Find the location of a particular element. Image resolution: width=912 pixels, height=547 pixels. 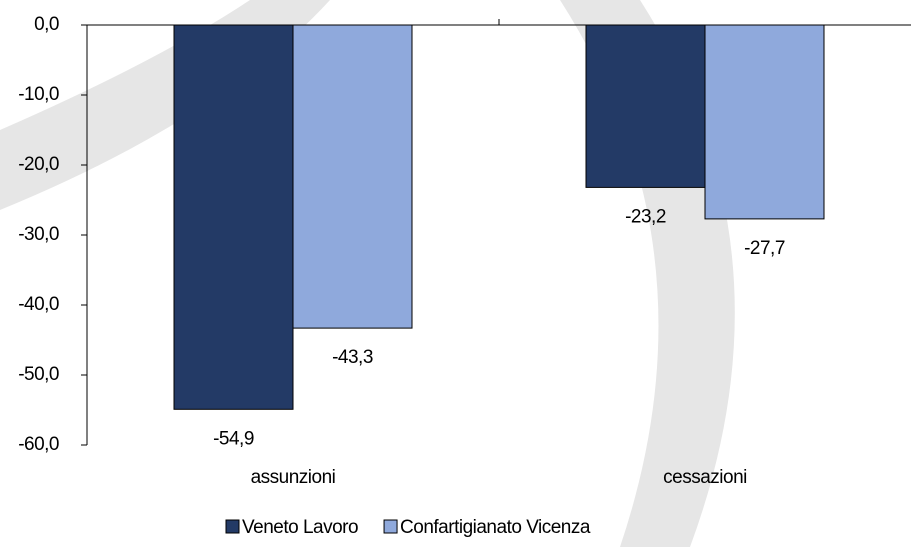

x-tick-label: cessazioni is located at coordinates (705, 477).